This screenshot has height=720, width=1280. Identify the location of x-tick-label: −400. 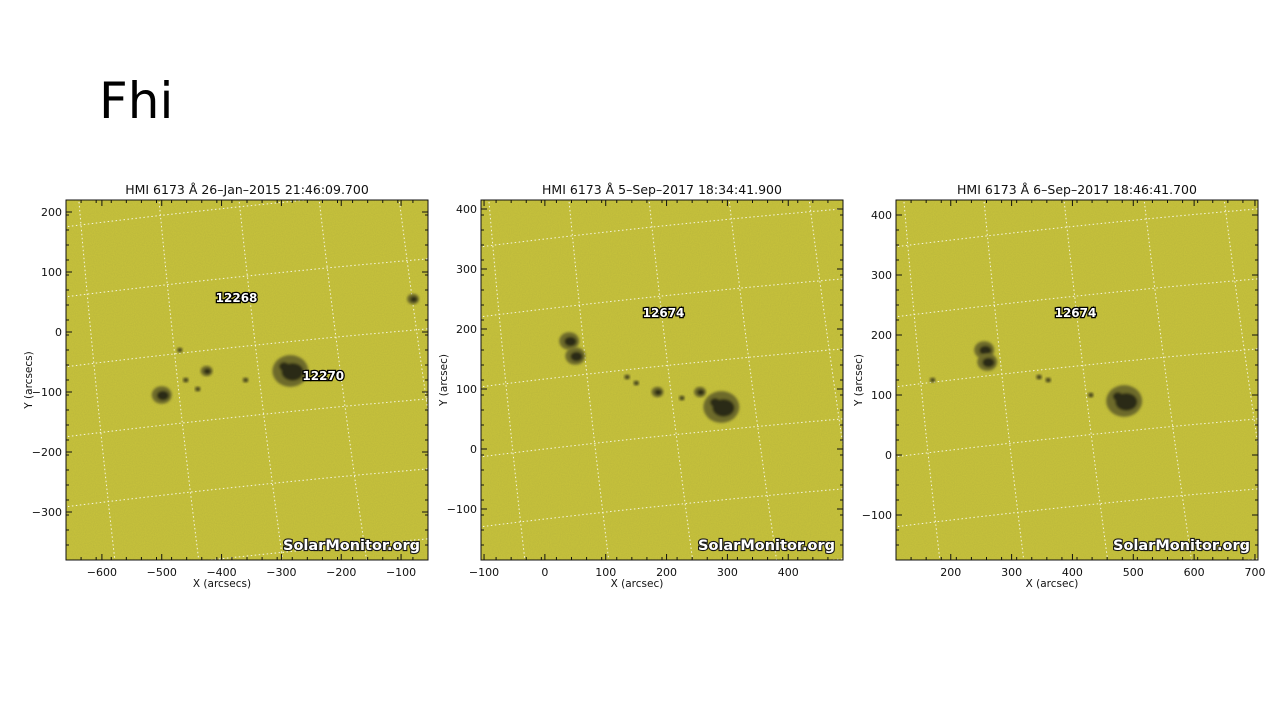
(221, 572).